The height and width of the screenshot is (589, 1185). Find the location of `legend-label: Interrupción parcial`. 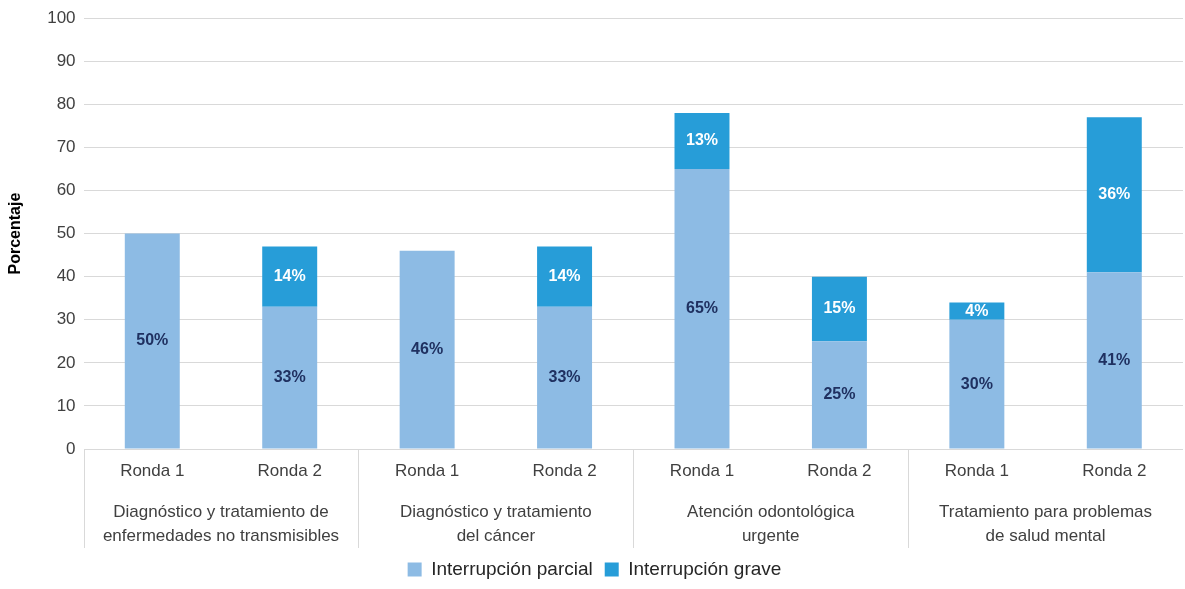

legend-label: Interrupción parcial is located at coordinates (512, 568).